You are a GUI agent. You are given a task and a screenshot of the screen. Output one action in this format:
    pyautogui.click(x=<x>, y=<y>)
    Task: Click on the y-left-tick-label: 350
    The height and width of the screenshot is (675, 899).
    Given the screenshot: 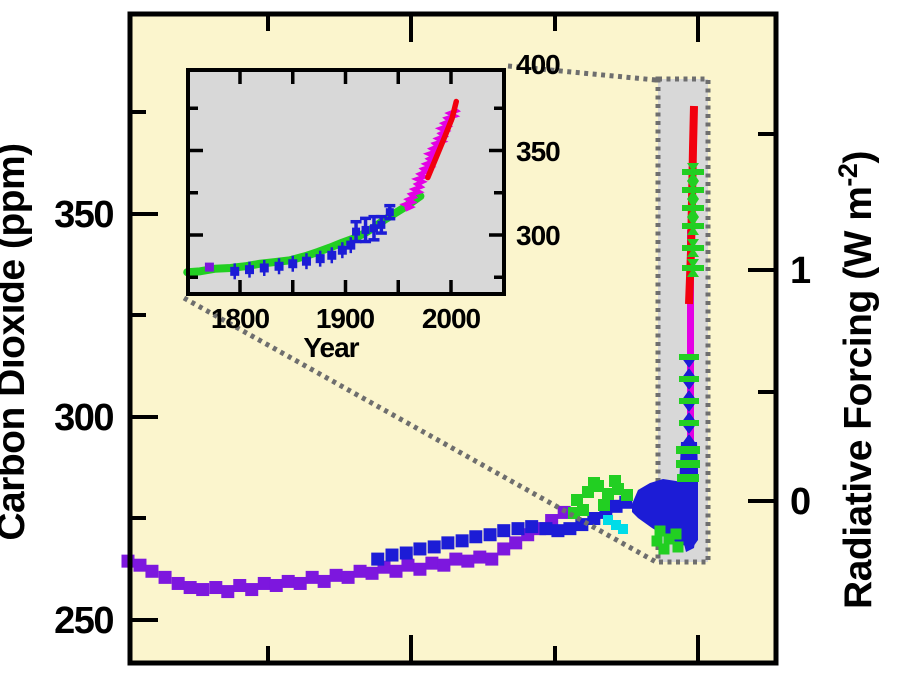 What is the action you would take?
    pyautogui.click(x=83, y=215)
    